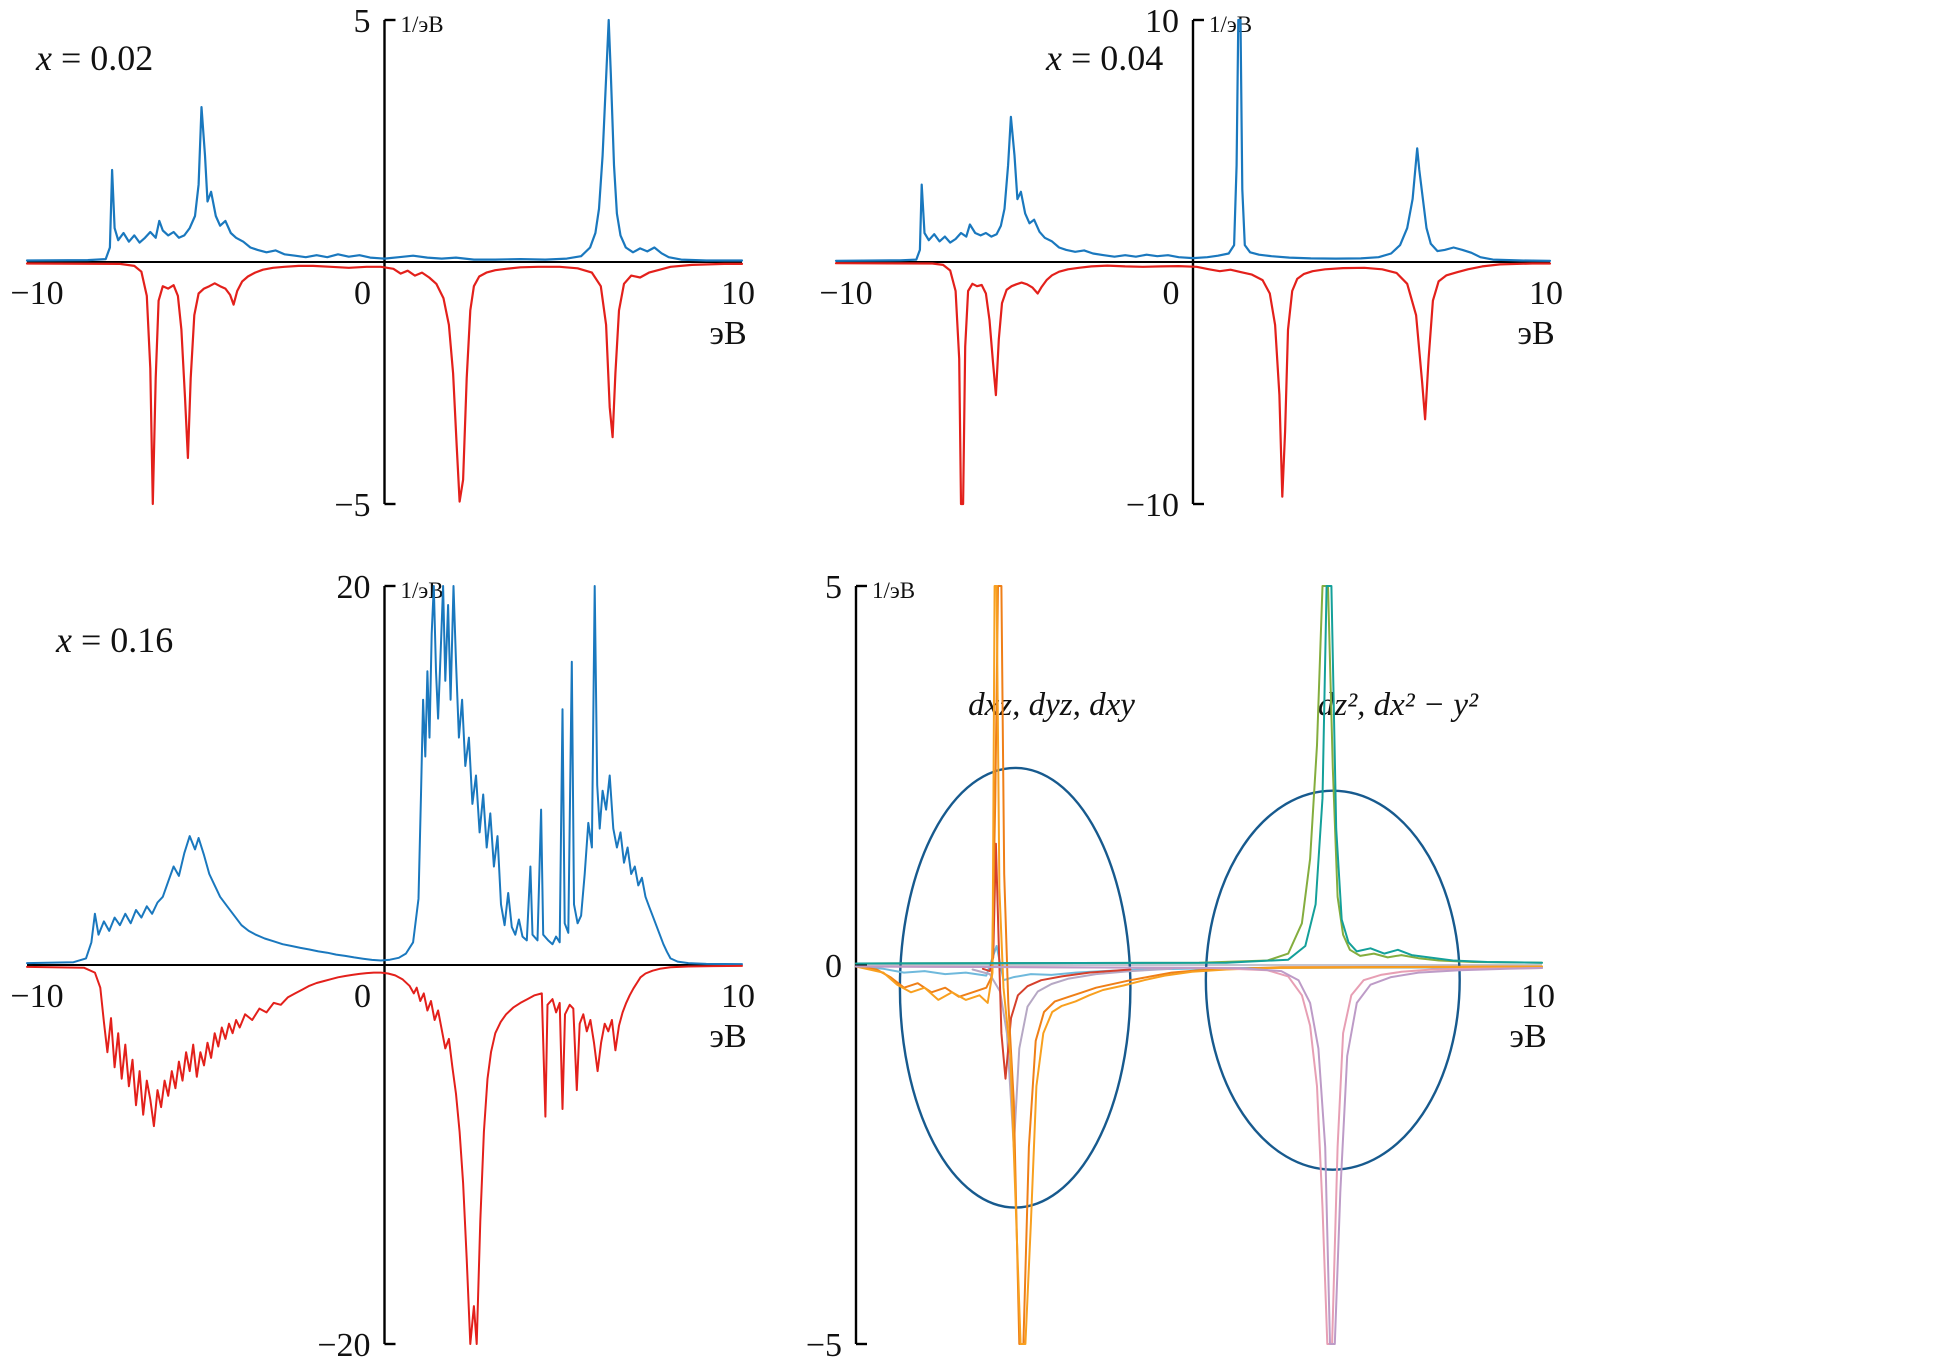 The height and width of the screenshot is (1365, 1953). I want to click on panel-title: x = 0.04, so click(1104, 58).